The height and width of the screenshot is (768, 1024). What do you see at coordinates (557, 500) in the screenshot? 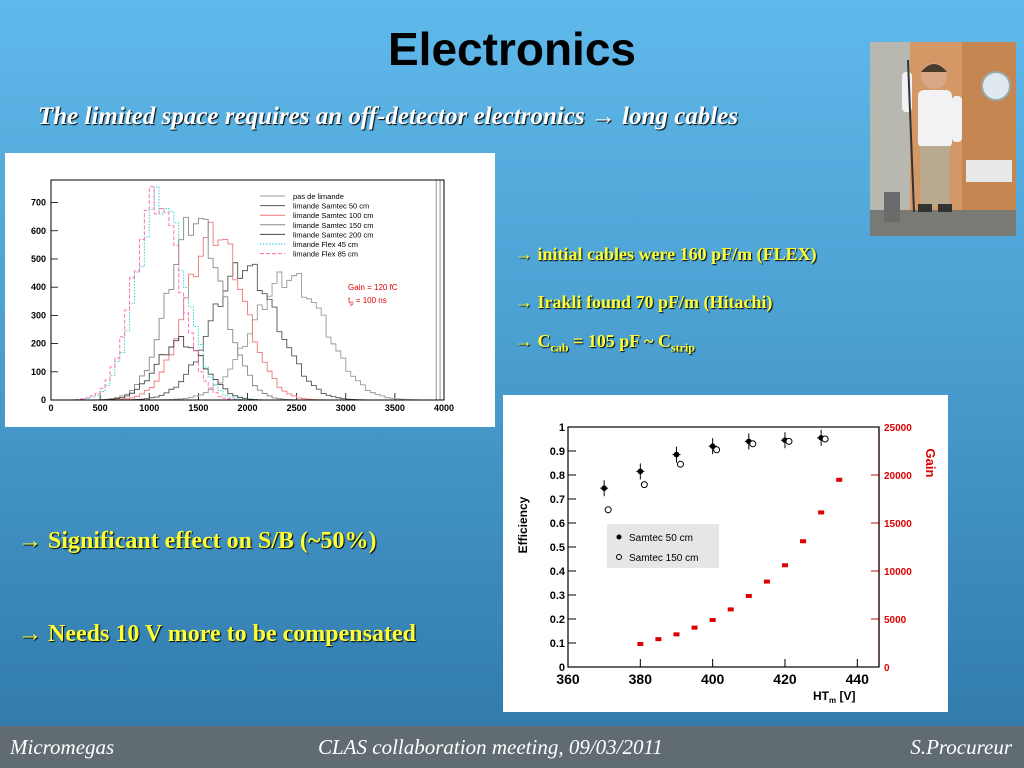
I see `eff-y-tick-label: 0.7` at bounding box center [557, 500].